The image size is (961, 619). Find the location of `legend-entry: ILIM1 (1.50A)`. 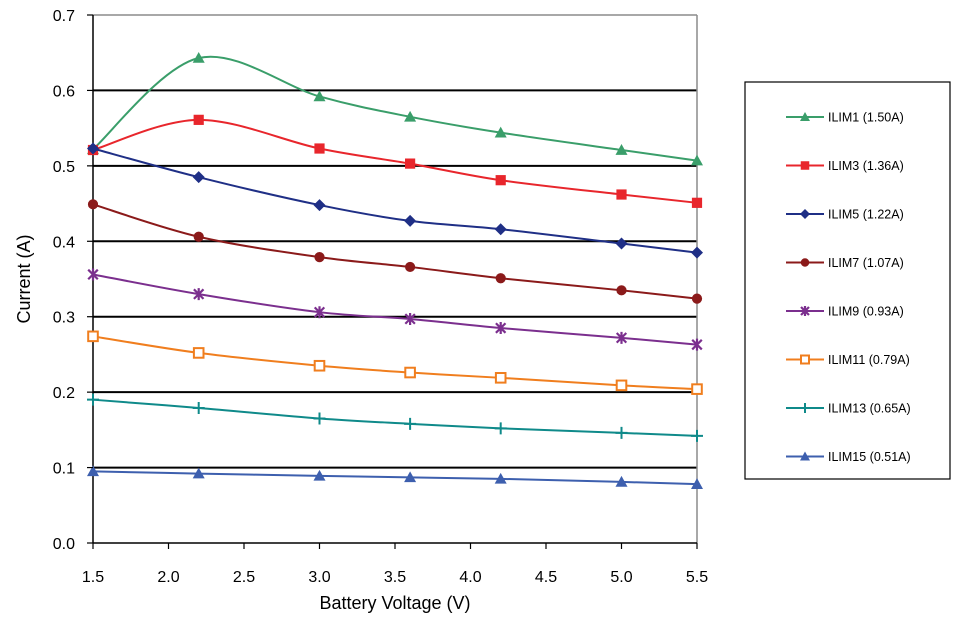

legend-entry: ILIM1 (1.50A) is located at coordinates (845, 118).